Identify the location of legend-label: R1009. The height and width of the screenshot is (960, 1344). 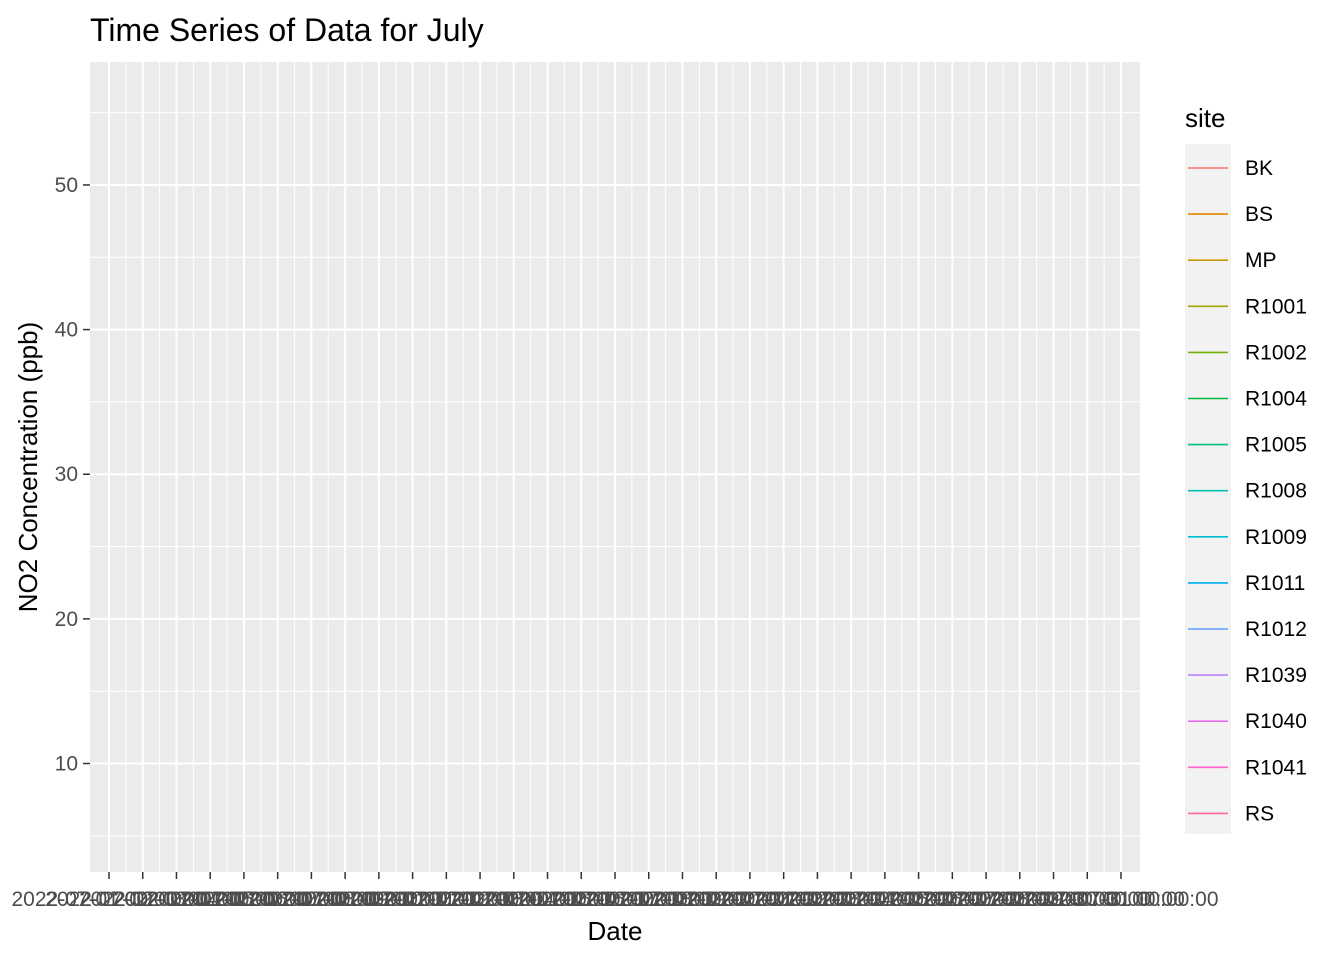
(1276, 537).